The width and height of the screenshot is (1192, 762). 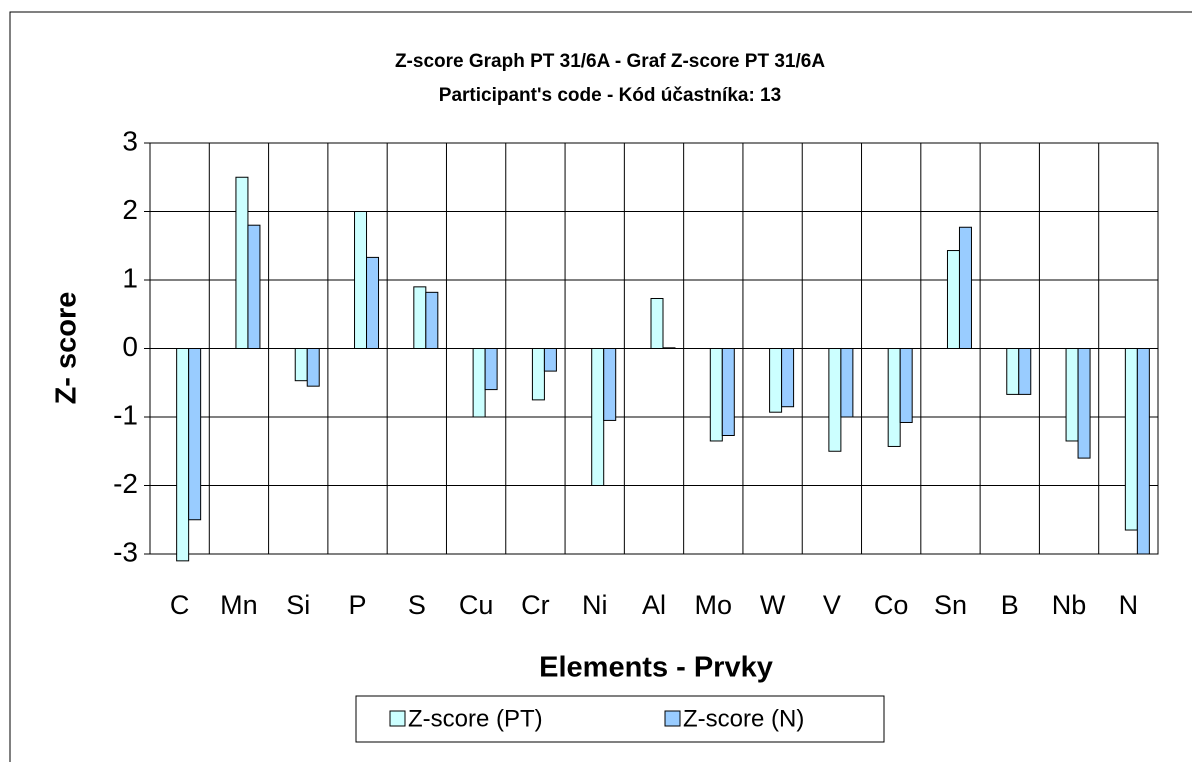 I want to click on y-tick-label: 1, so click(x=130, y=277).